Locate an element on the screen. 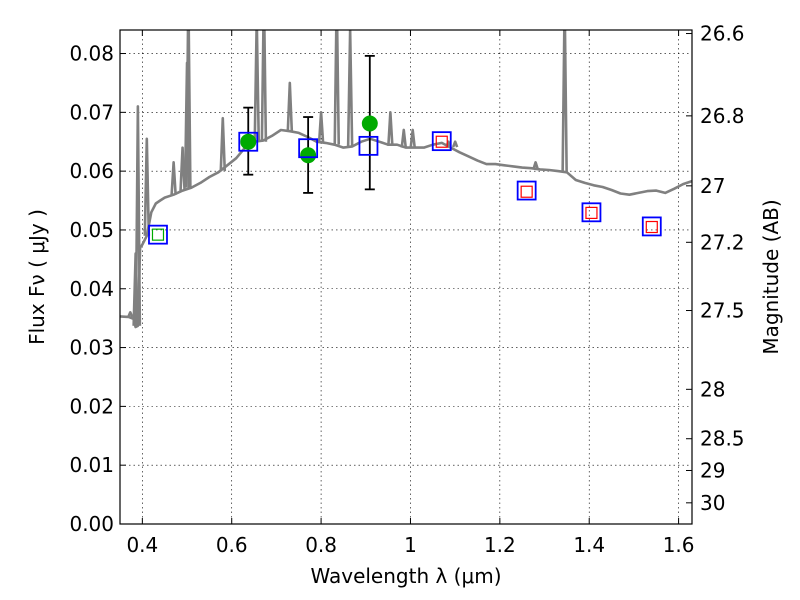 The width and height of the screenshot is (800, 600). x-tick-label: 0.6 is located at coordinates (232, 545).